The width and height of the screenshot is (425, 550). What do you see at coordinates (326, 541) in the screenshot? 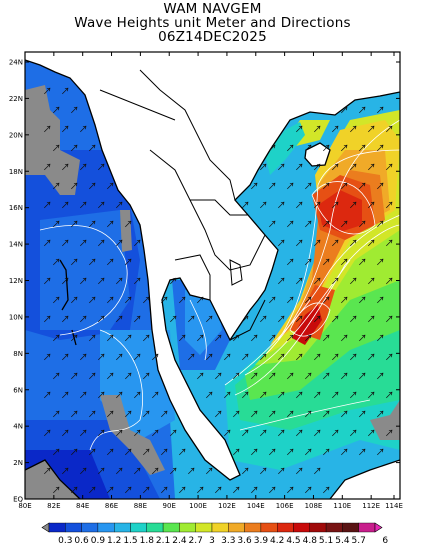
I see `colorbar-label: 5.1` at bounding box center [326, 541].